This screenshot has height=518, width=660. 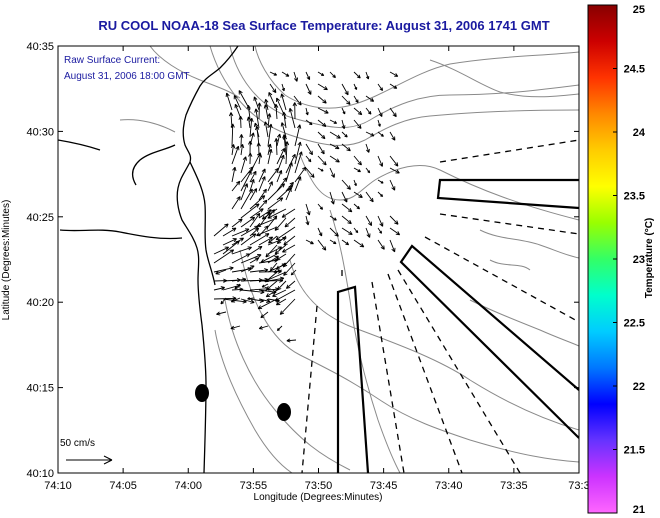 I want to click on colorbar-tick-label: 21.5, so click(x=634, y=451).